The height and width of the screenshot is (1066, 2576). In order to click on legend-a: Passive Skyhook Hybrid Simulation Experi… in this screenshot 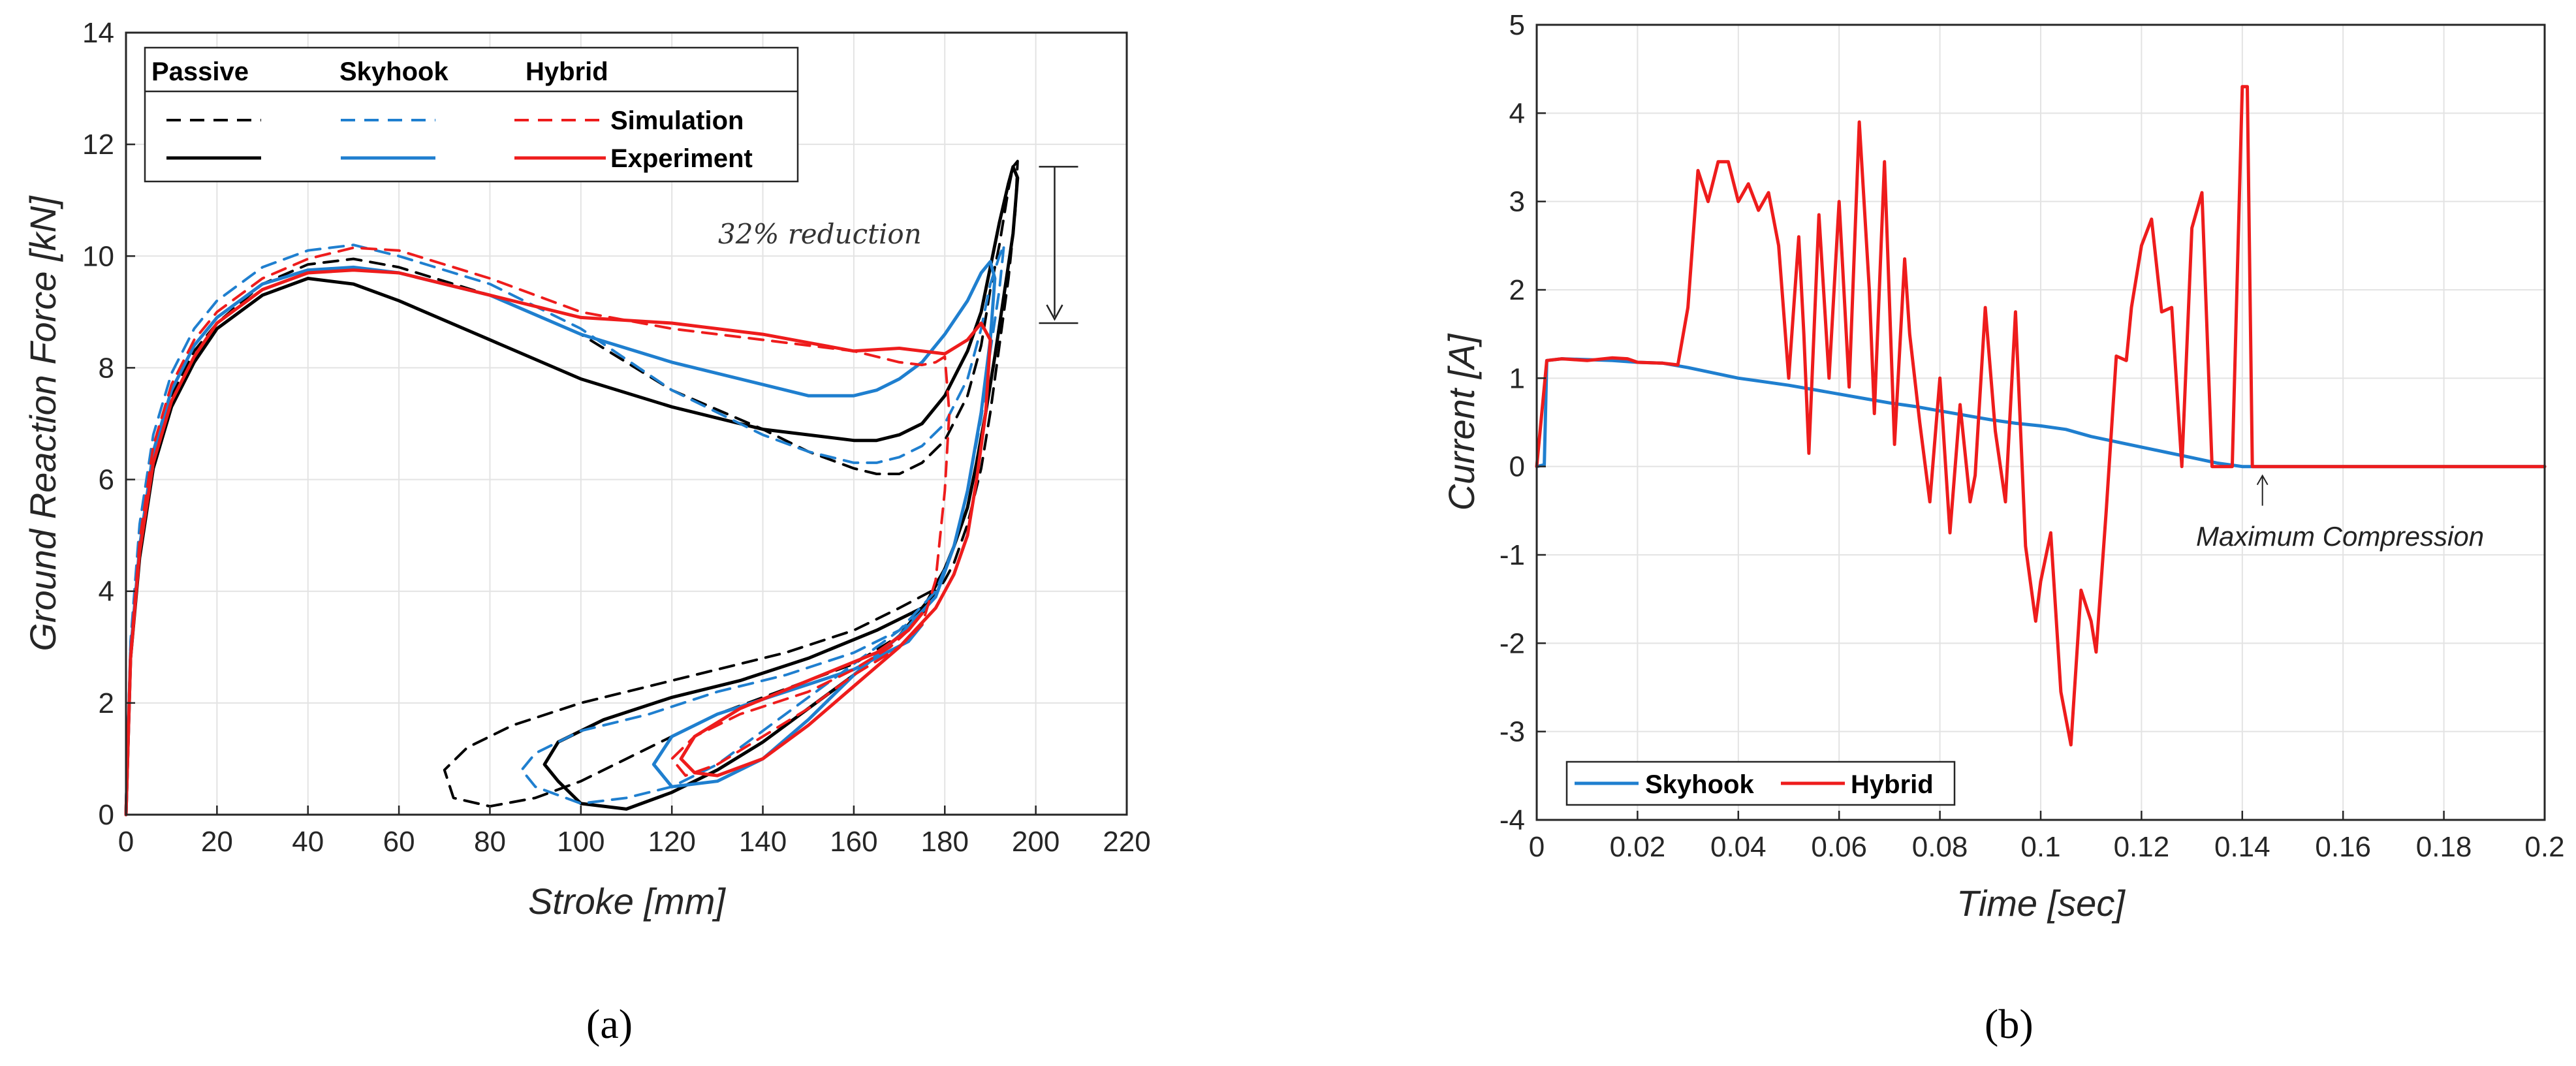, I will do `click(471, 114)`.